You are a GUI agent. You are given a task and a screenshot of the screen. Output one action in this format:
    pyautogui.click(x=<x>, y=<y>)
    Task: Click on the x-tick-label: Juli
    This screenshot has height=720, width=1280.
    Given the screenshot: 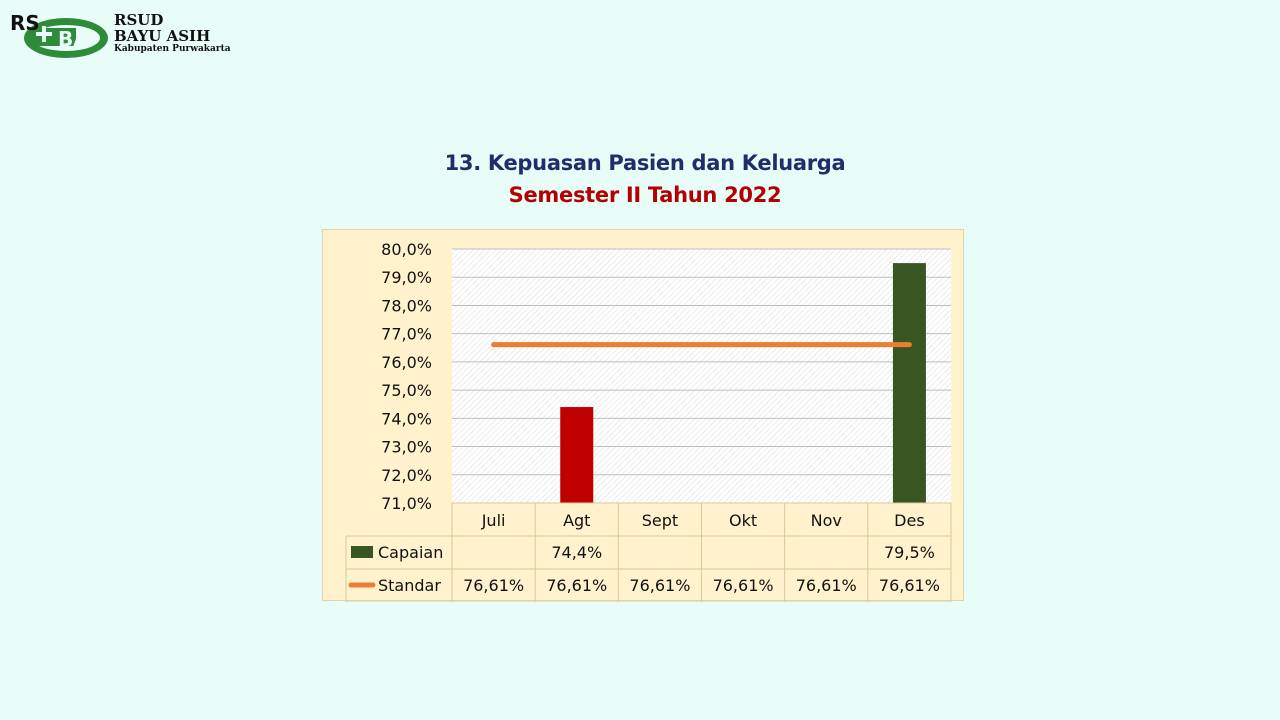 What is the action you would take?
    pyautogui.click(x=493, y=520)
    